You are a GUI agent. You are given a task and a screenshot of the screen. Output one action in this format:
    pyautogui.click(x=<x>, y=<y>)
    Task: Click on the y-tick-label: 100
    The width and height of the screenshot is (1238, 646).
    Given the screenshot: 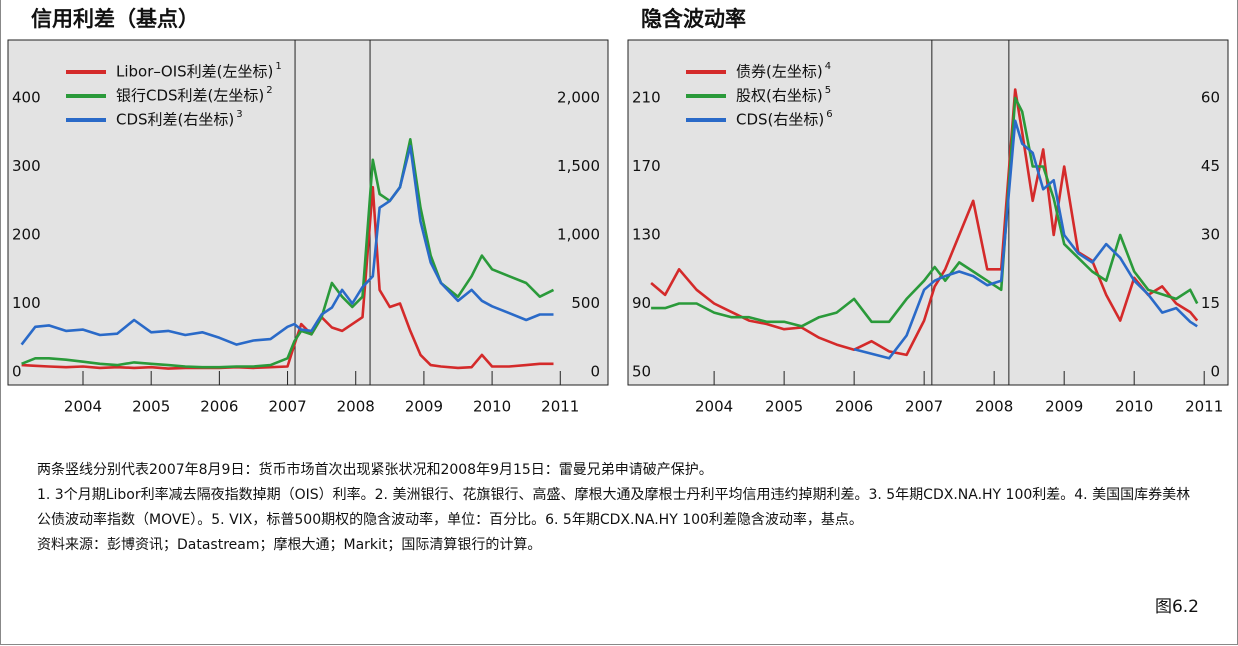 What is the action you would take?
    pyautogui.click(x=26, y=303)
    